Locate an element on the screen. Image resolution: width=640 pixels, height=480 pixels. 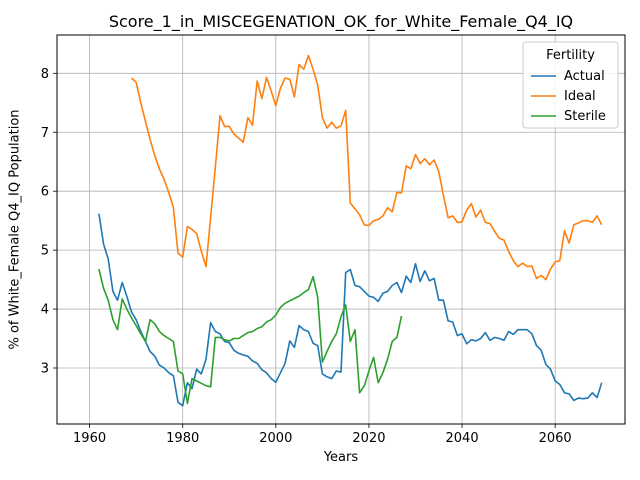
x-tick-label: 2060 is located at coordinates (555, 438).